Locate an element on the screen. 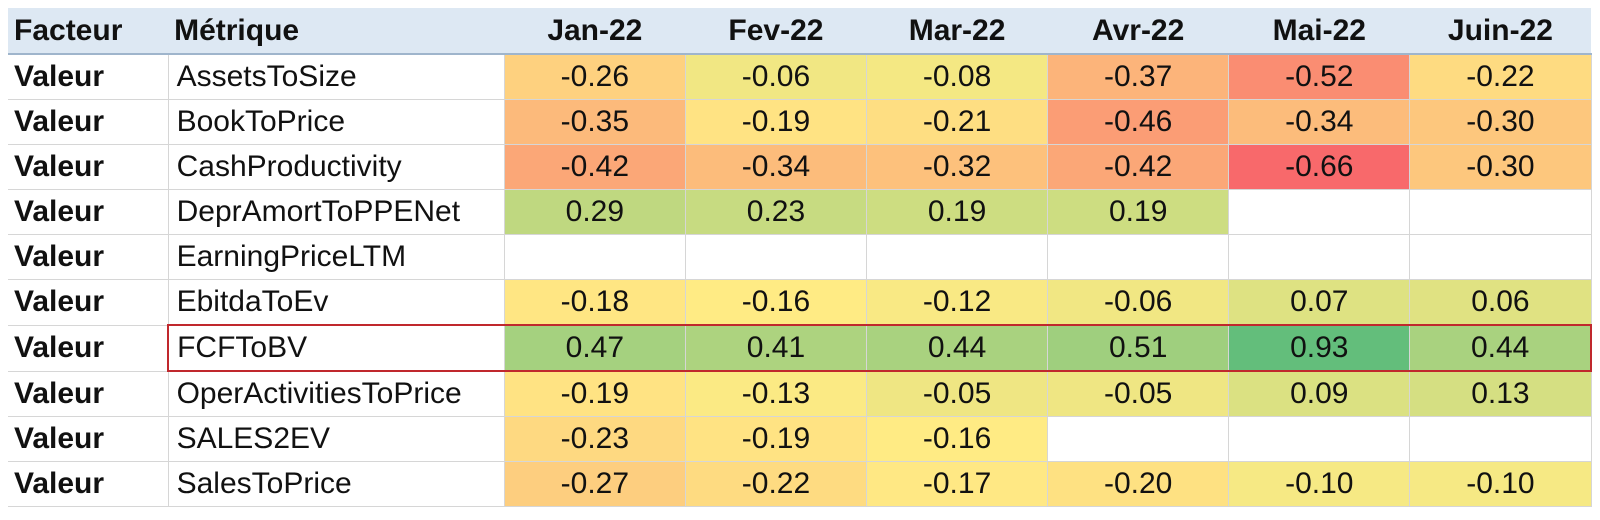 The width and height of the screenshot is (1600, 520). metric-cell: SALES2EV is located at coordinates (336, 439).